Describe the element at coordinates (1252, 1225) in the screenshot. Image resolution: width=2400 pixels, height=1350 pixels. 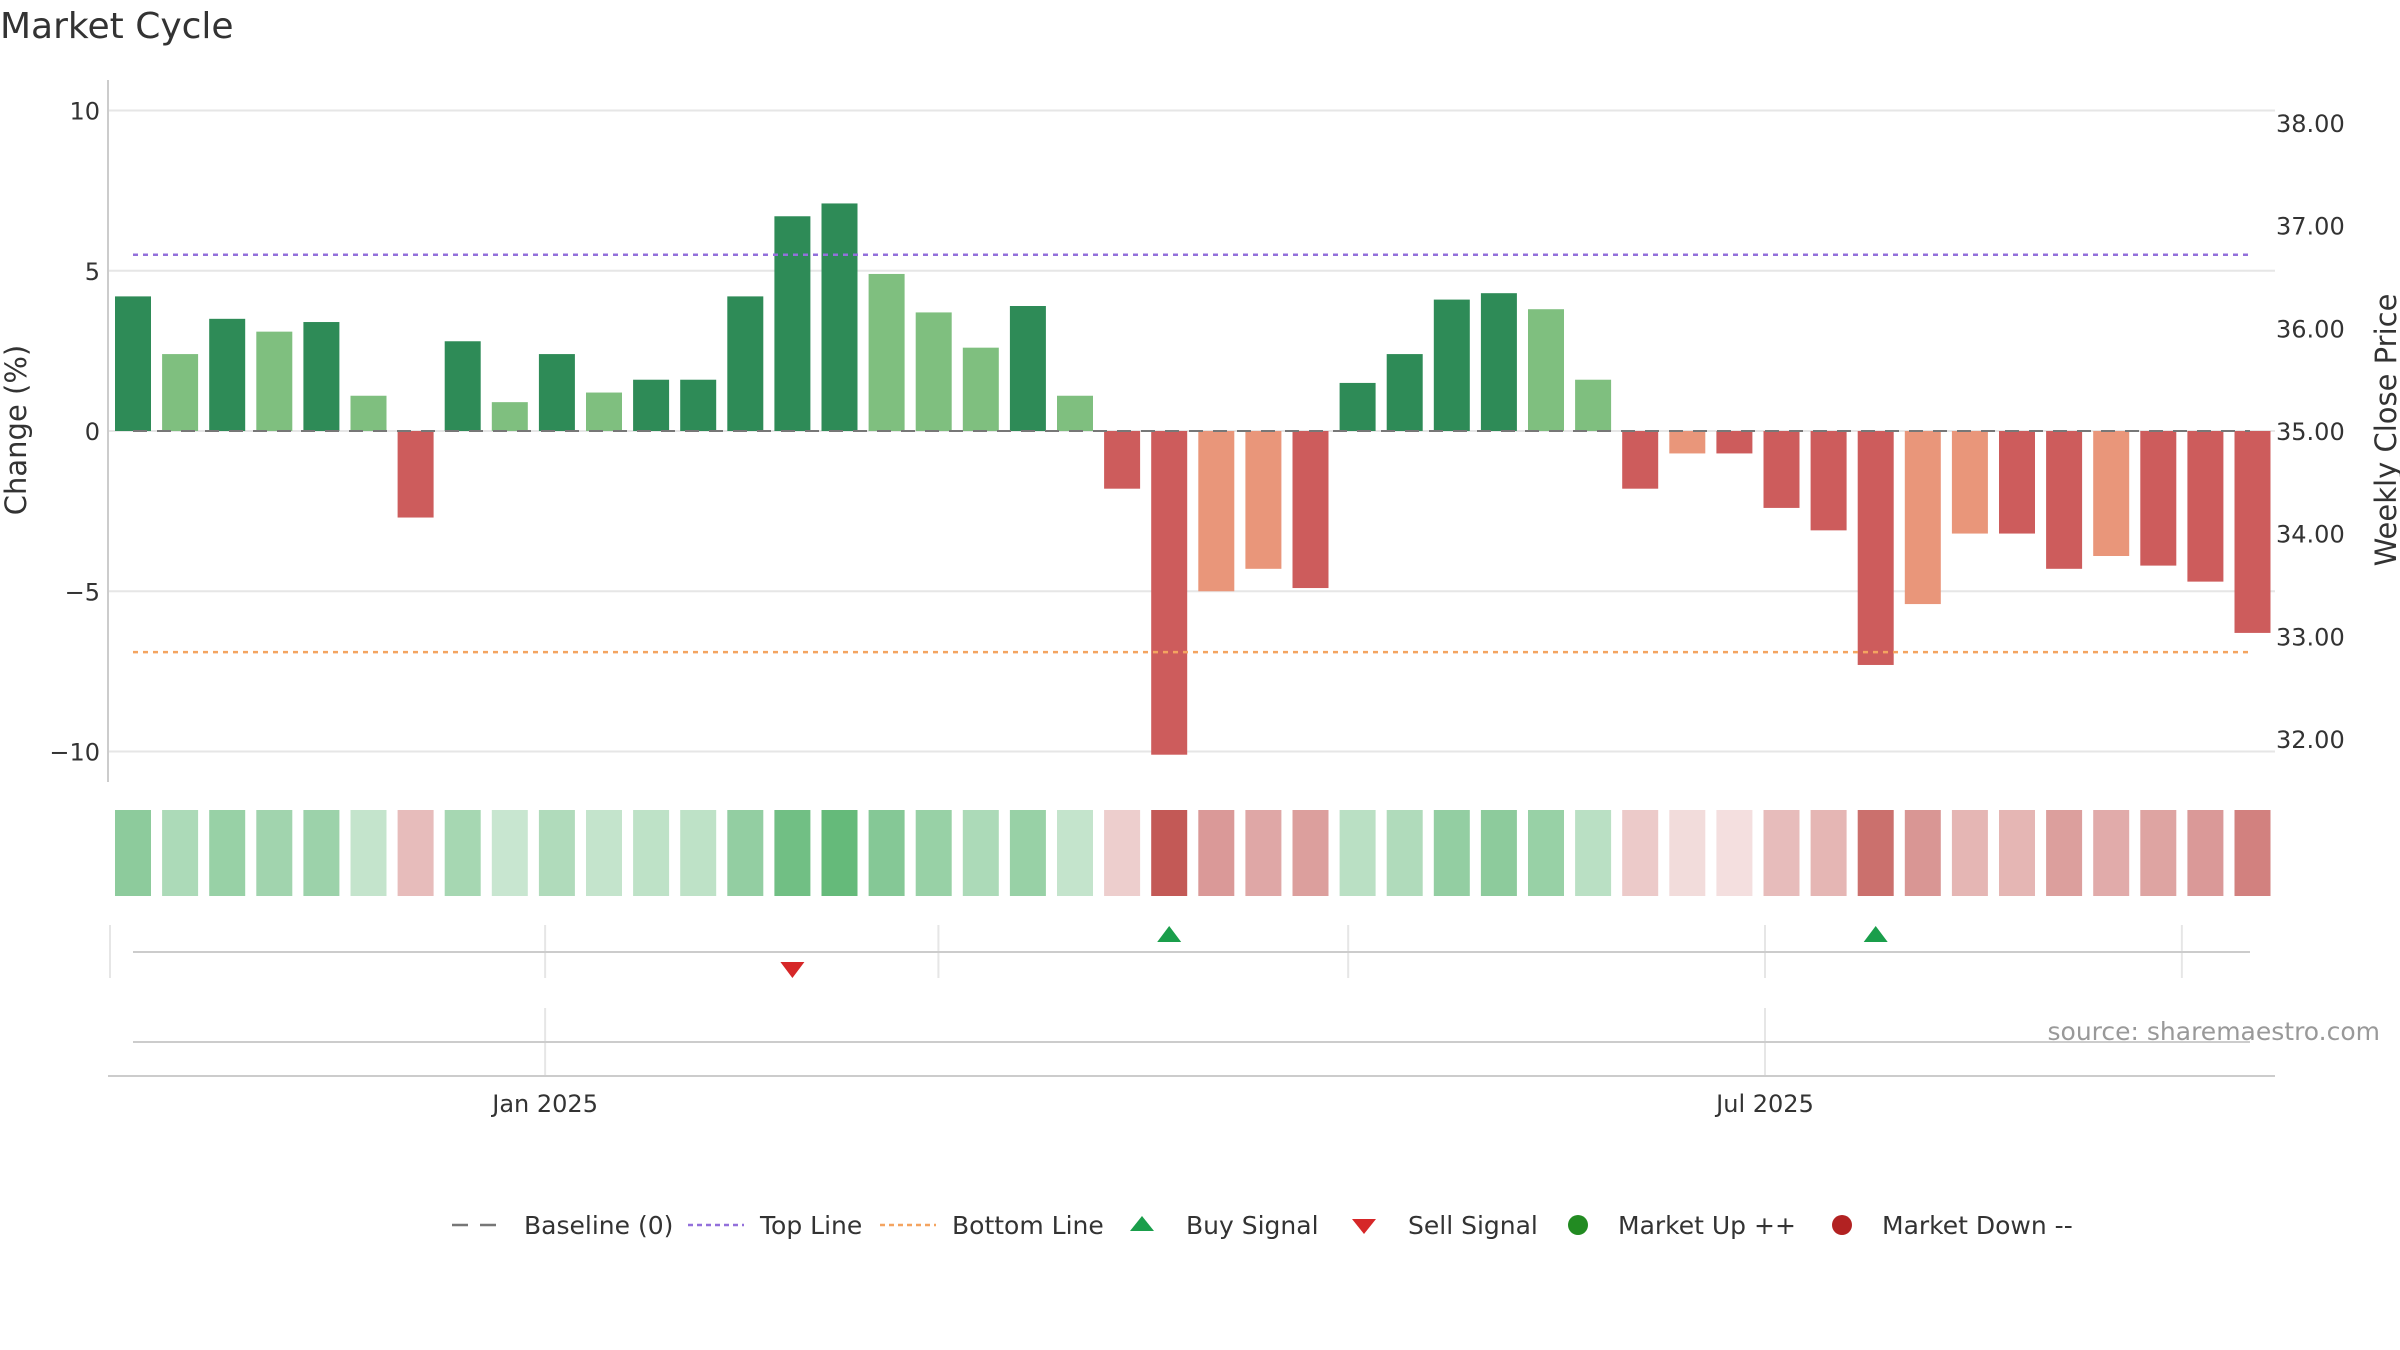
I see `legend-label: Buy Signal` at that location.